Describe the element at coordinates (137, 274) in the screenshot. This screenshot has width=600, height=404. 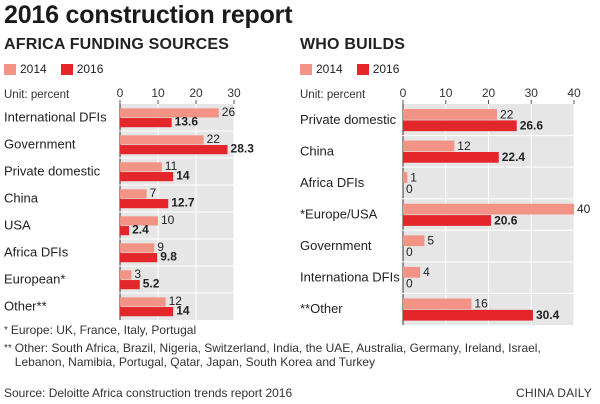
I see `value-label-2014: 3` at that location.